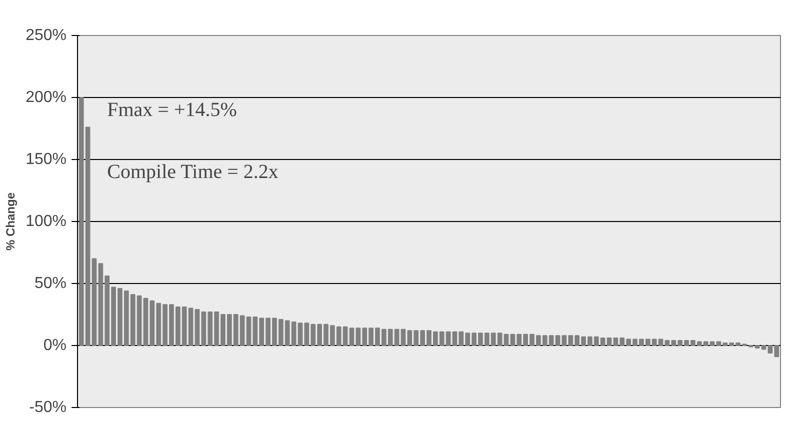  What do you see at coordinates (11, 221) in the screenshot?
I see `y-axis-title: % Change` at bounding box center [11, 221].